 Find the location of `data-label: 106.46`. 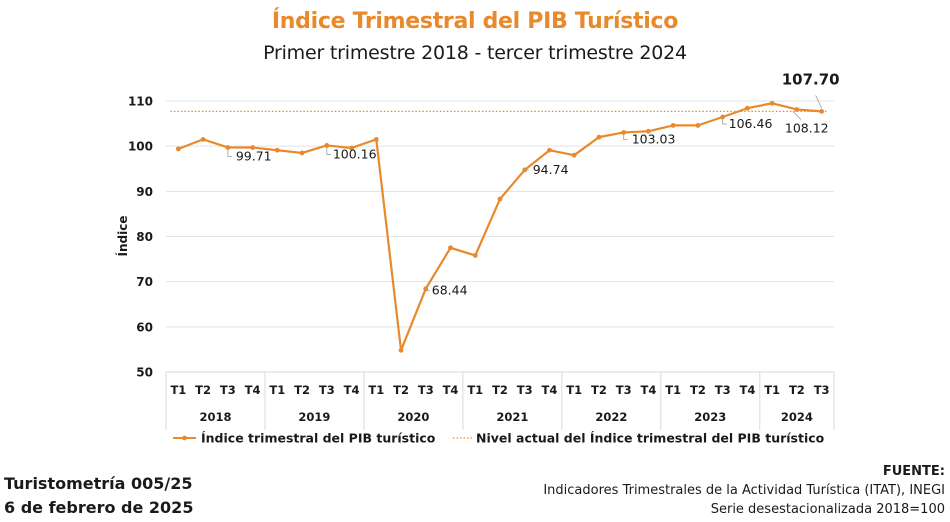

data-label: 106.46 is located at coordinates (751, 123).